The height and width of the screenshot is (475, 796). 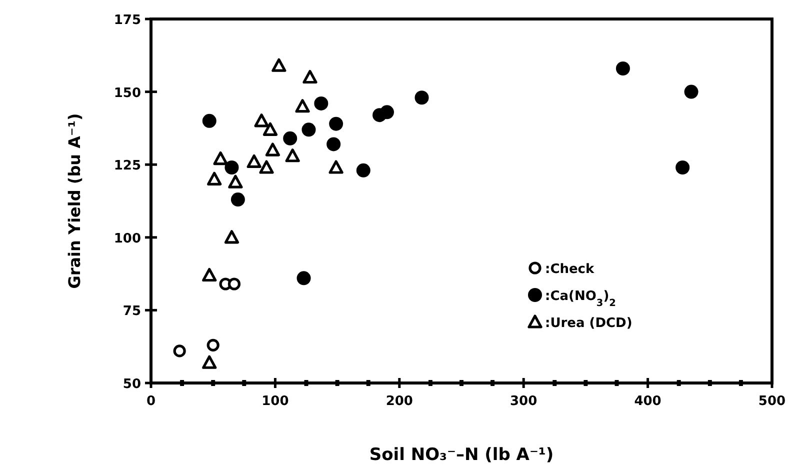 I want to click on legend-label: :Check, so click(x=570, y=269).